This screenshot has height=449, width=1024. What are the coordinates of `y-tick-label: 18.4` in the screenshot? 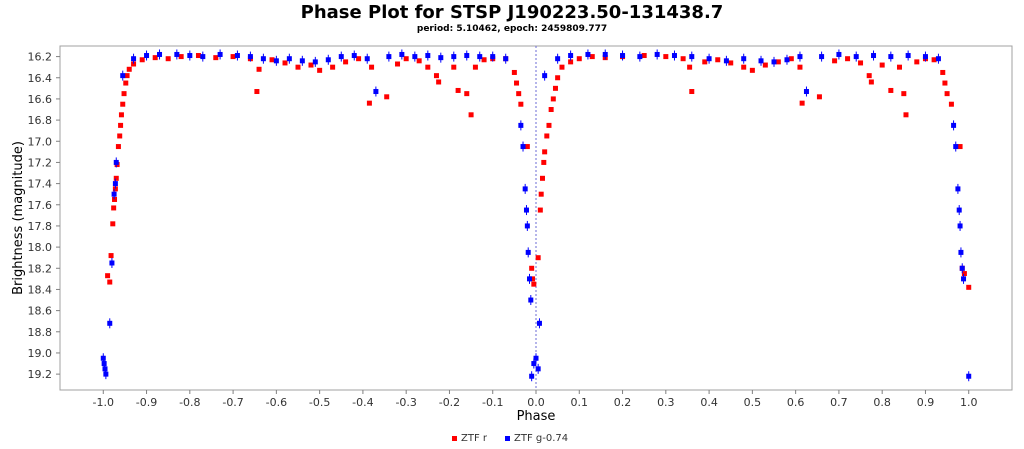 It's located at (40, 289).